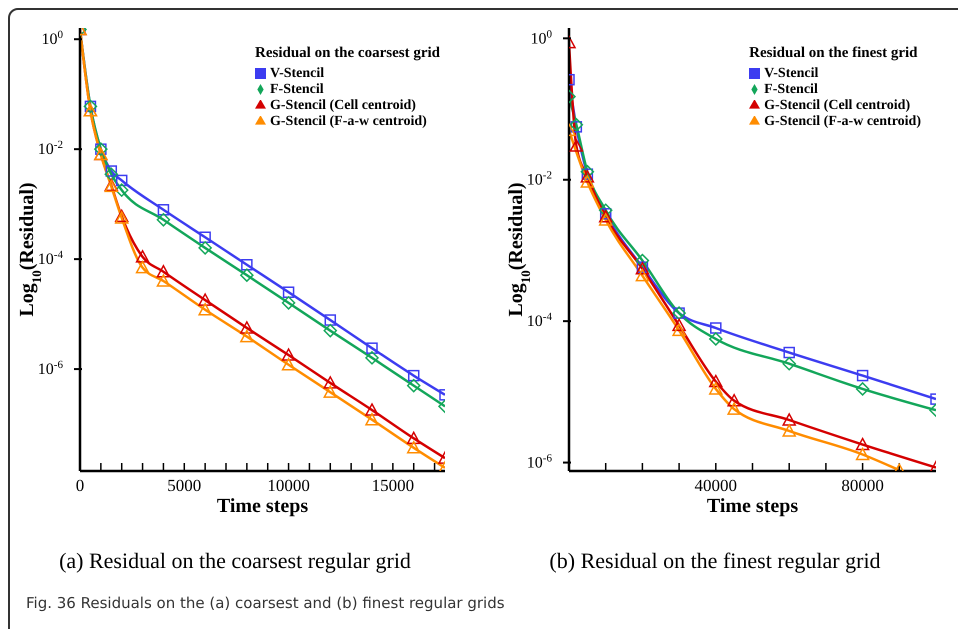 The width and height of the screenshot is (958, 629). I want to click on x-tick-label: 5000, so click(184, 486).